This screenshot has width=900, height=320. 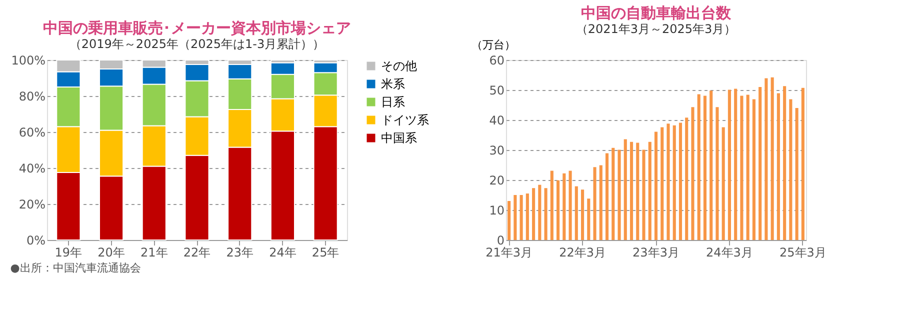 I want to click on chart-title: 中国の乗用車販売･メーカー資本別市場シェア, so click(x=197, y=28).